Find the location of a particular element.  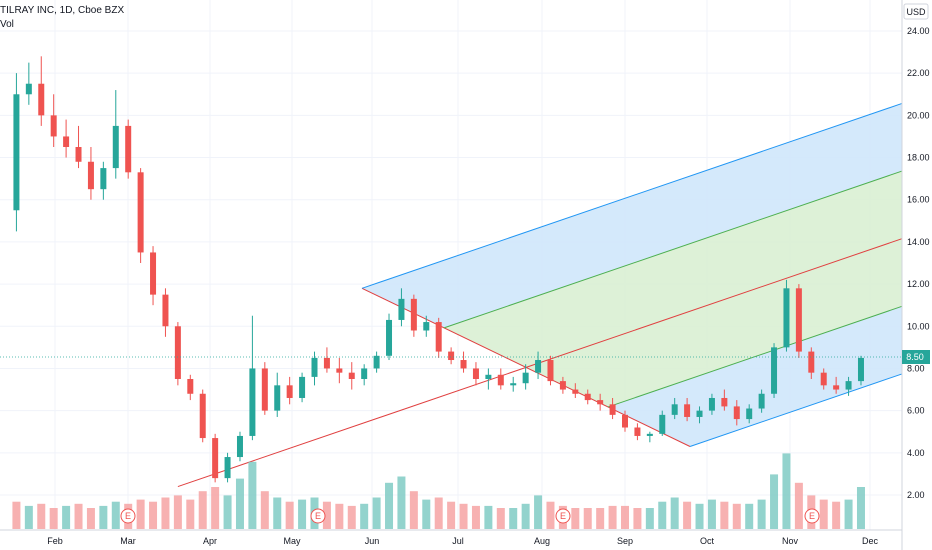

y-tick-label: 18.00 is located at coordinates (918, 158).